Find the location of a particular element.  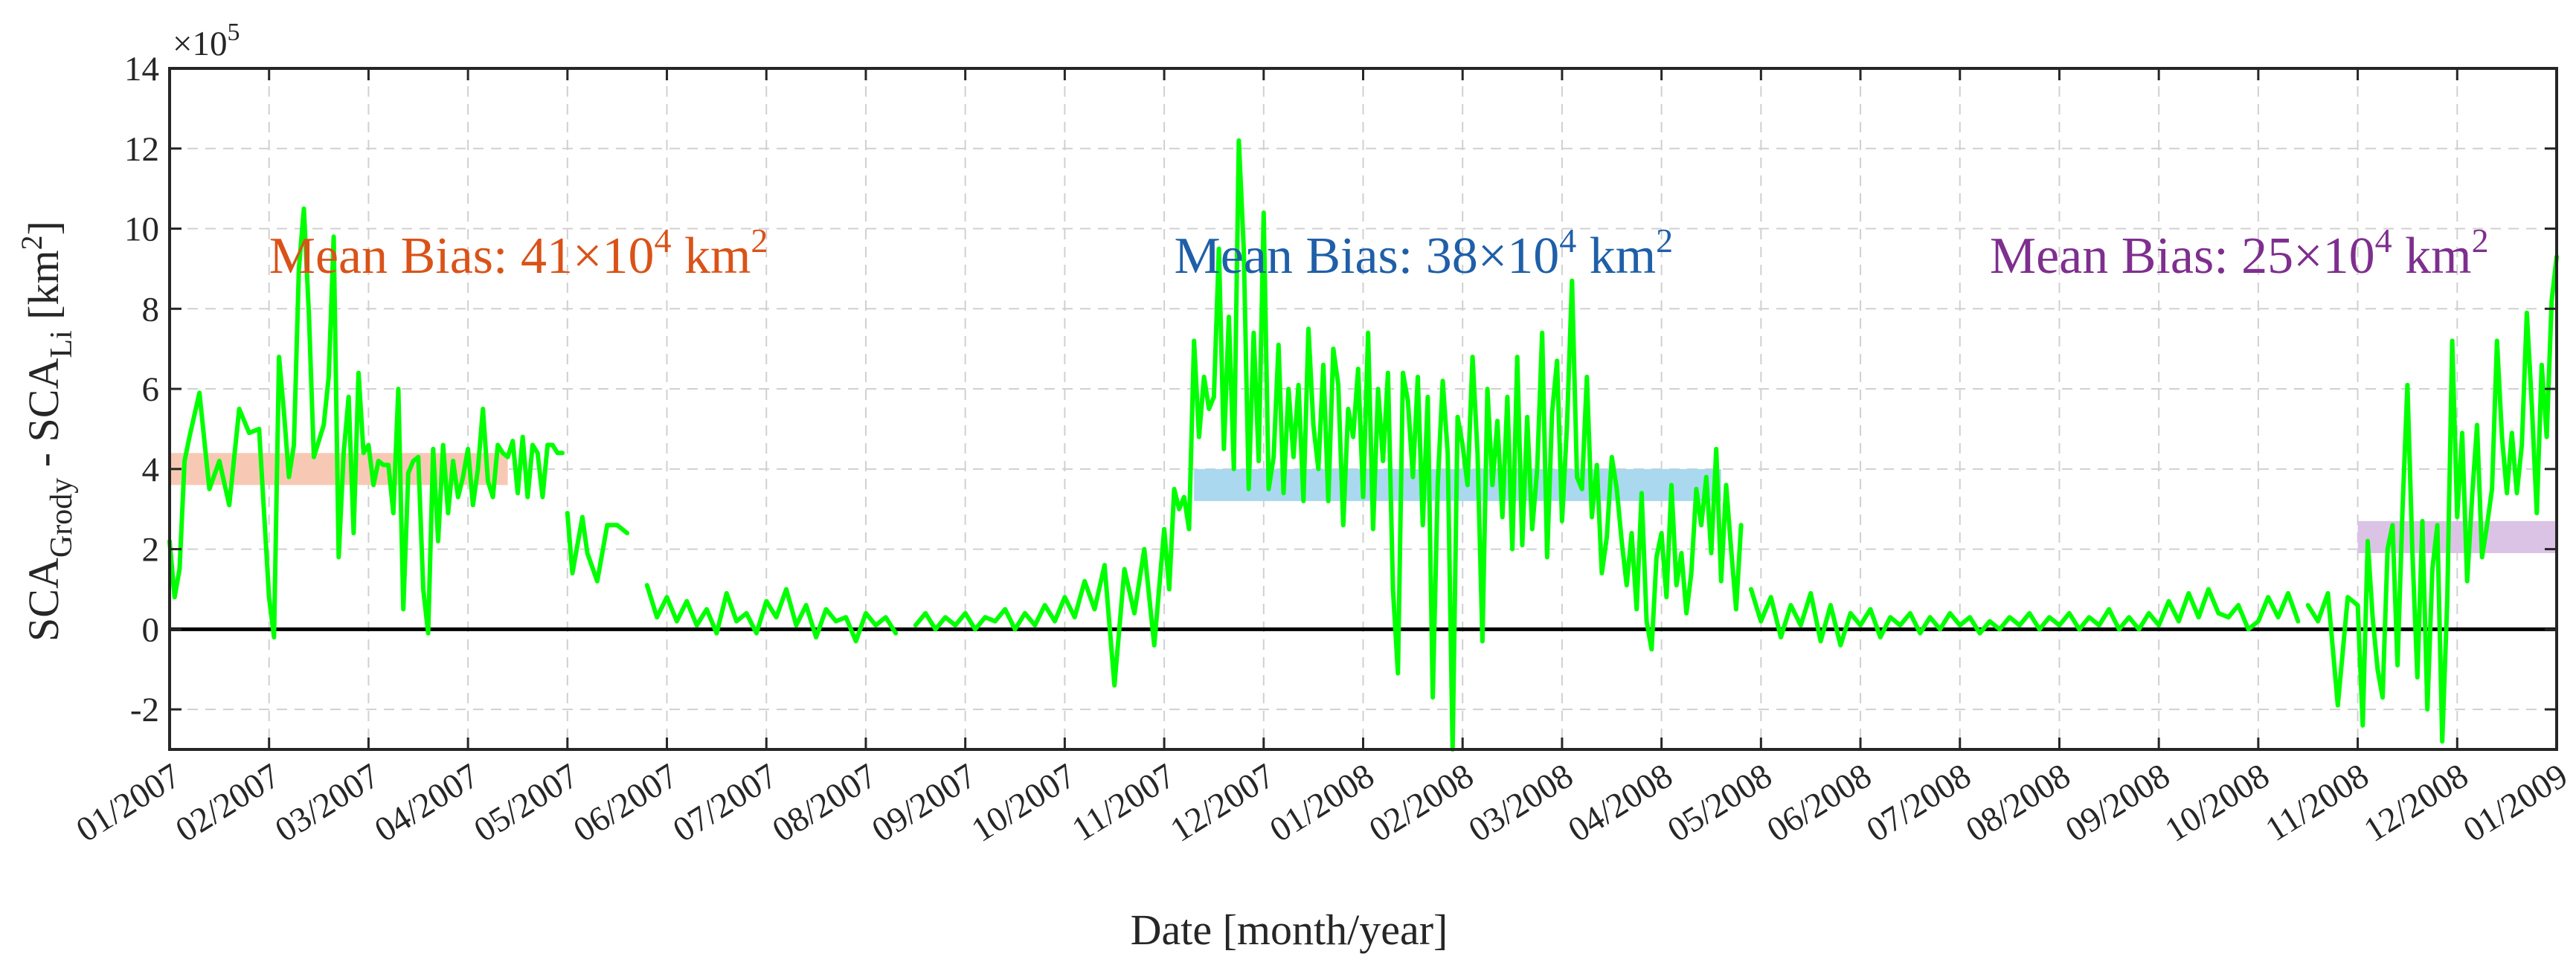

mean-bias-label: Mean Bias: 41×104 km2 is located at coordinates (518, 253).